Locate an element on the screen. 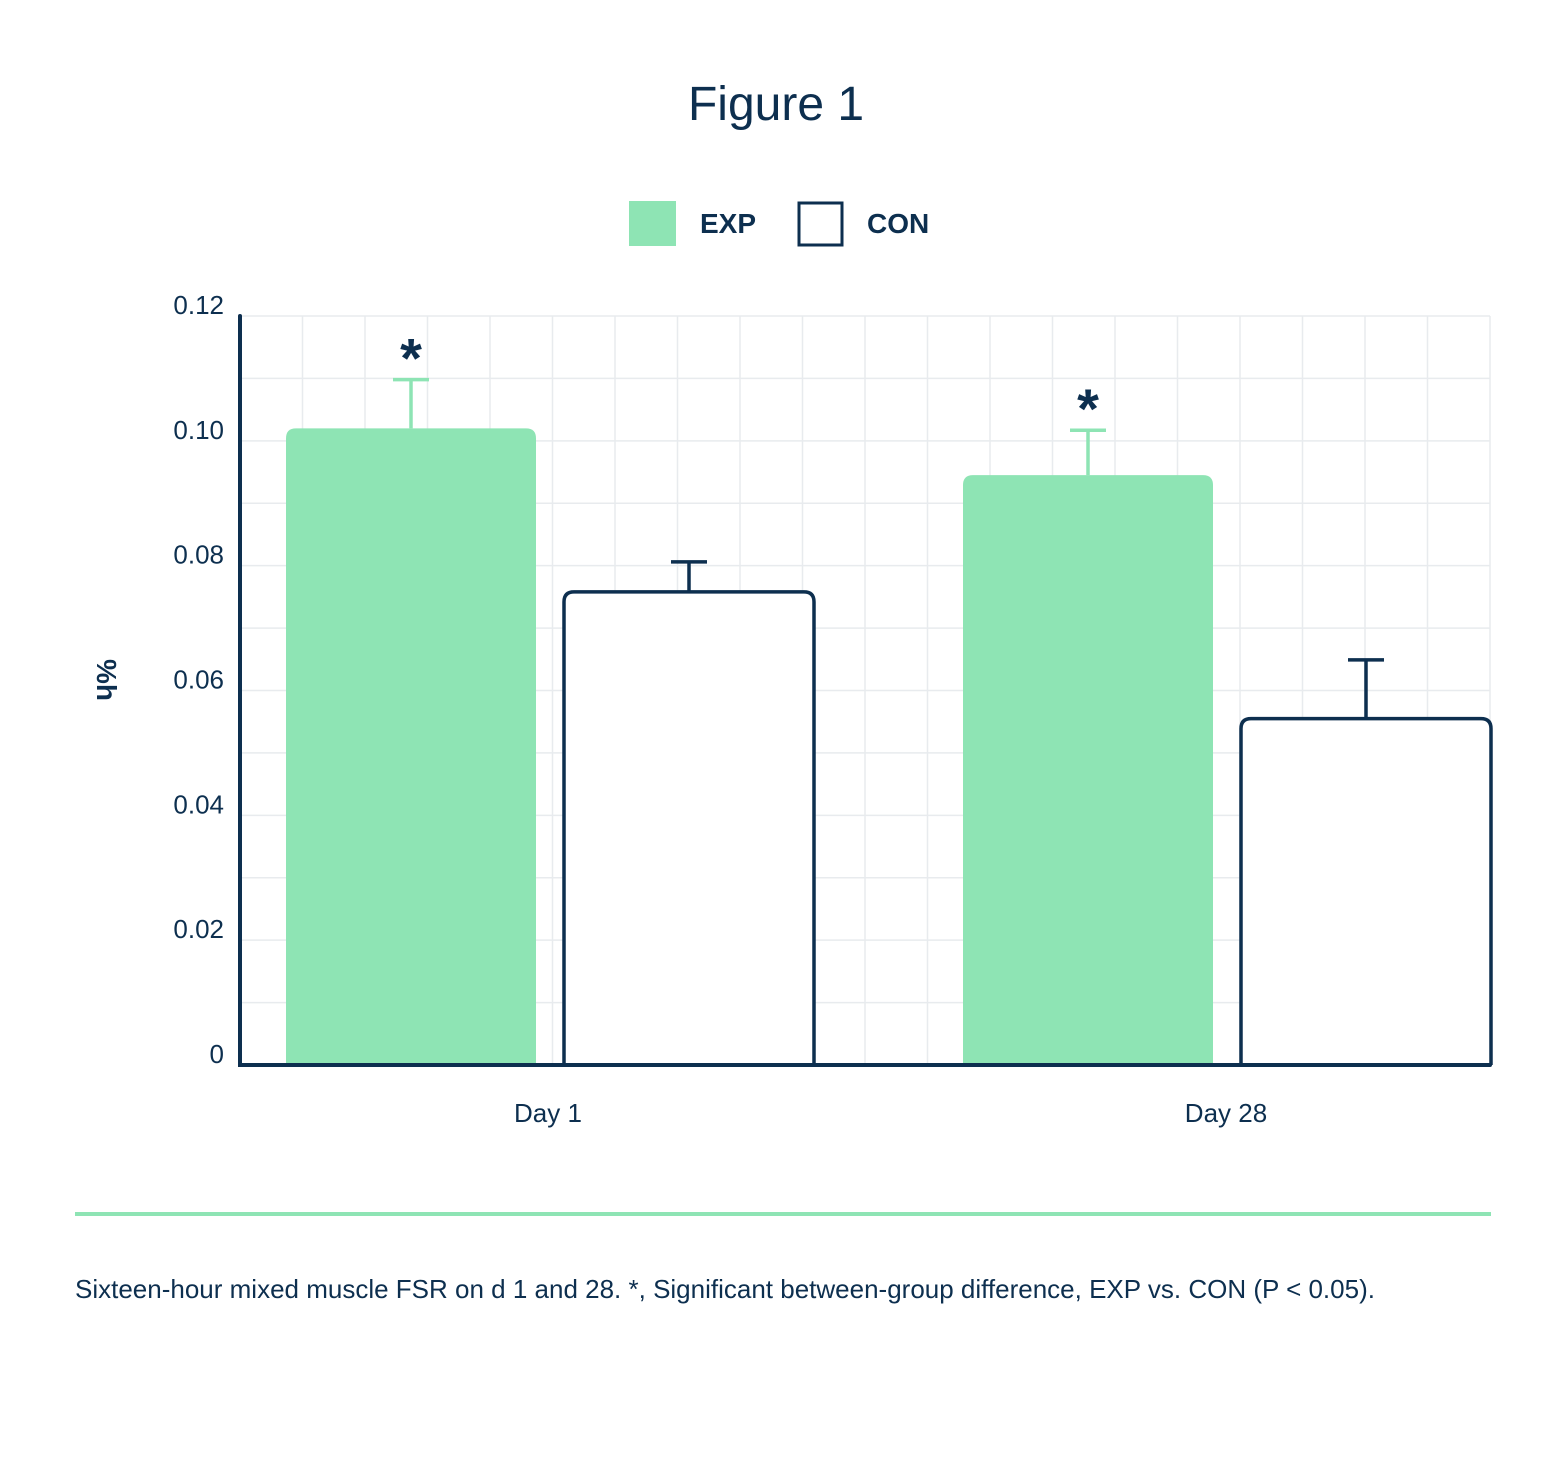 The width and height of the screenshot is (1565, 1480). x-category-label: Day 1 is located at coordinates (548, 1113).